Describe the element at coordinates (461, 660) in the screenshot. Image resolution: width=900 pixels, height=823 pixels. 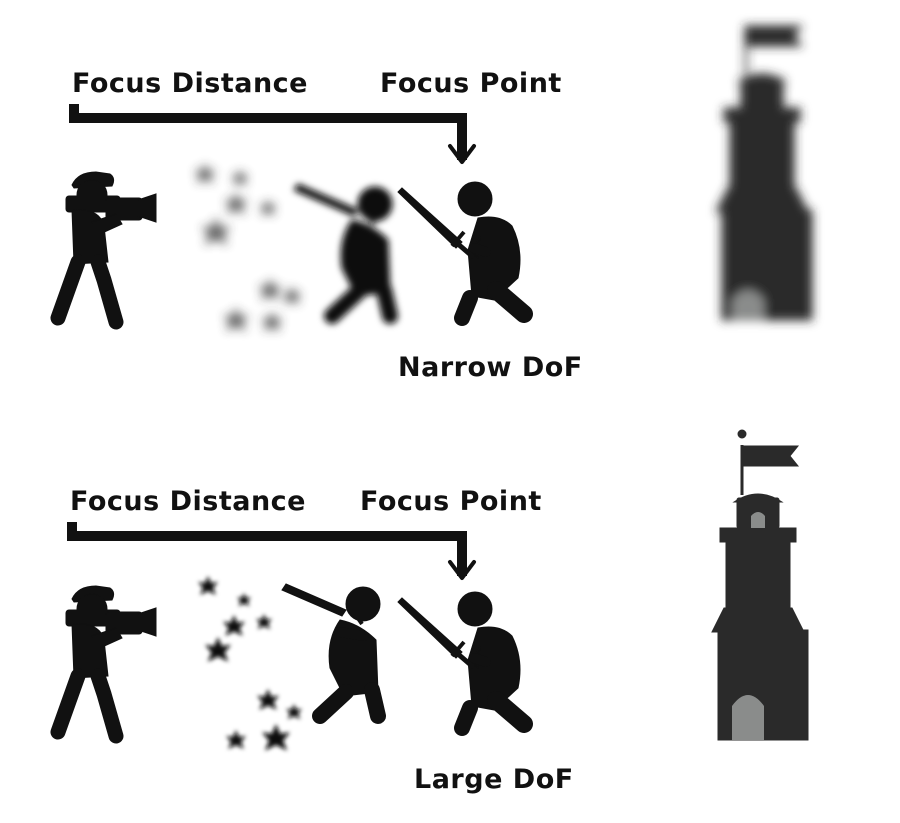
I see `bottom-focused-swordsman` at that location.